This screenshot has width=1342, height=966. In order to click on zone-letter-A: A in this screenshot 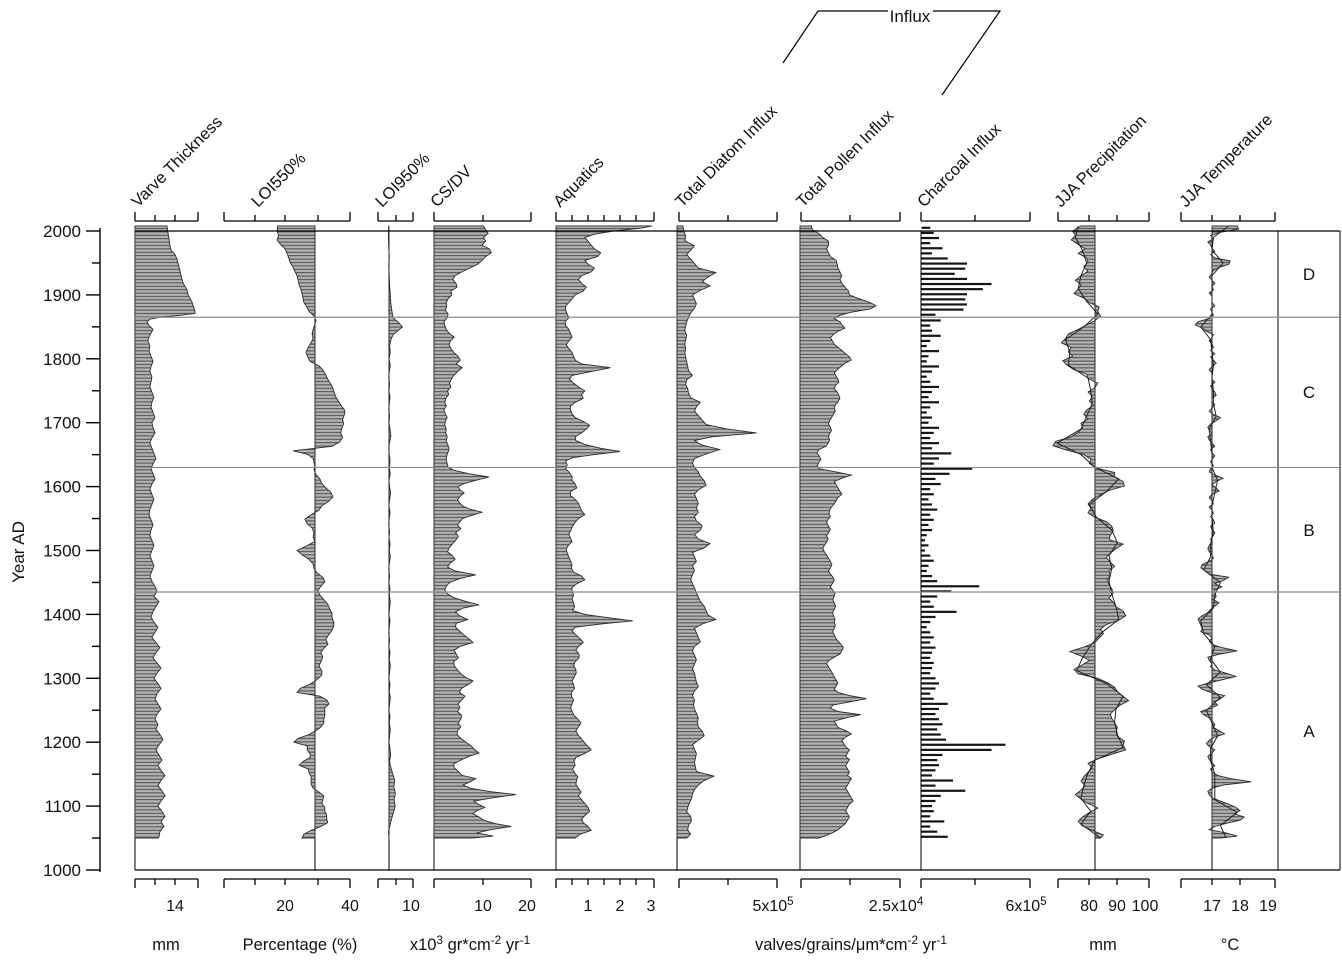, I will do `click(1309, 731)`.